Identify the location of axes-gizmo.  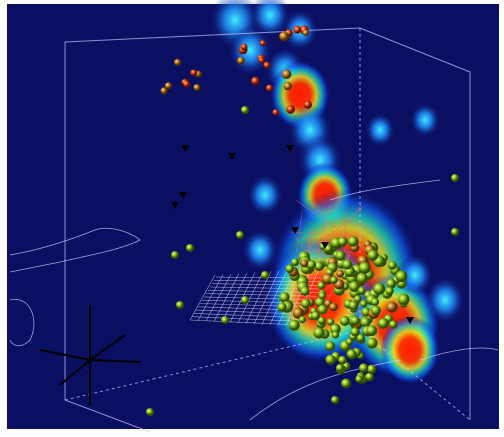
(90, 355).